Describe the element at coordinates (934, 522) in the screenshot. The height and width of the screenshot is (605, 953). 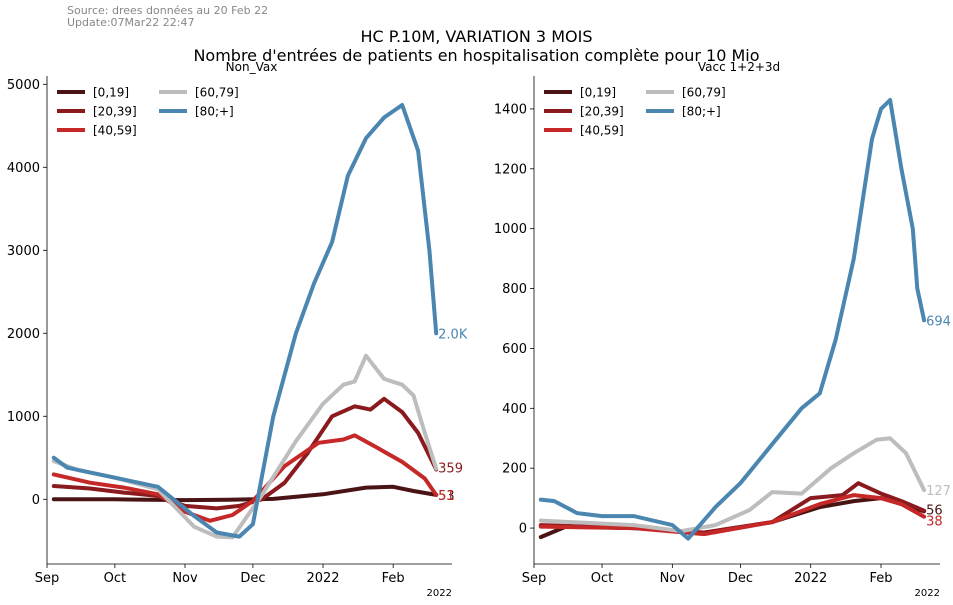
I see `series-end-label: 38` at that location.